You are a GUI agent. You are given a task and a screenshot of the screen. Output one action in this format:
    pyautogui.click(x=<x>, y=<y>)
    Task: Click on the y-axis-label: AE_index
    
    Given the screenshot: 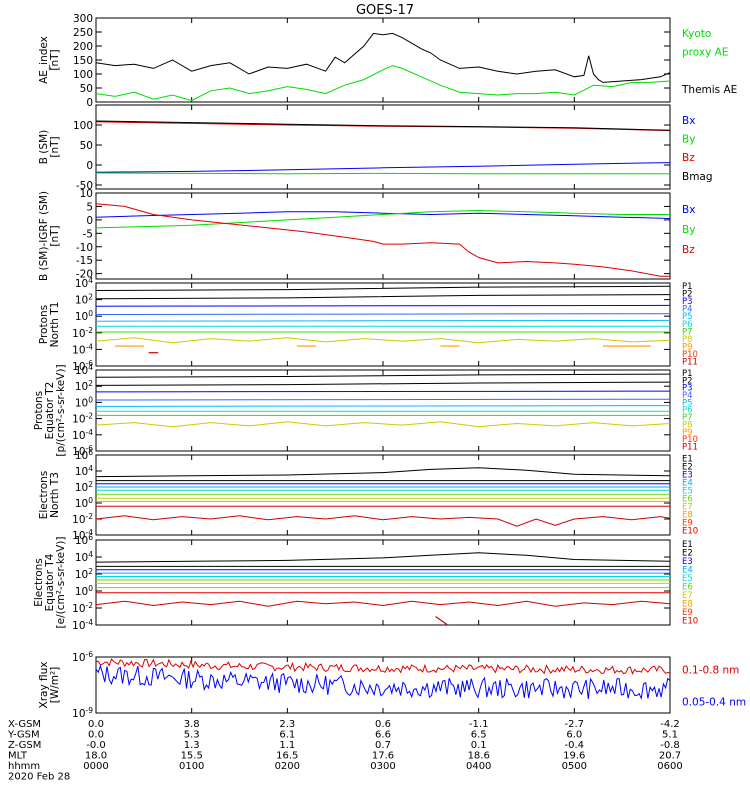 What is the action you would take?
    pyautogui.click(x=44, y=60)
    